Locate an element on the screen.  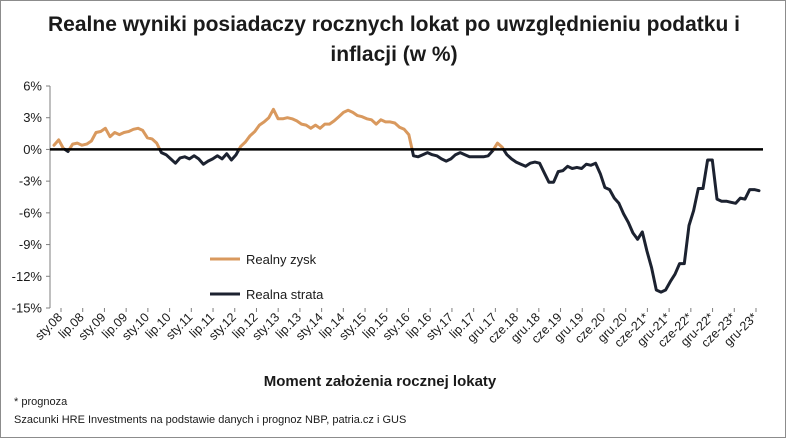
y-axis: 6% 3% 0% -3% -6% -9% -12% -15% is located at coordinates (31, 197).